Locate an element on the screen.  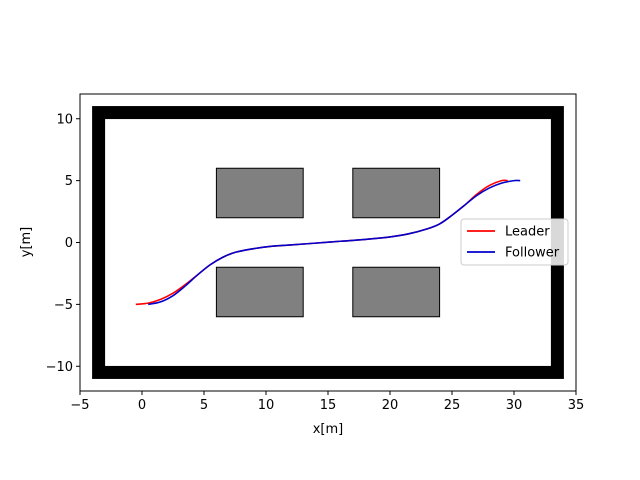
x-tick-label: 30 is located at coordinates (514, 405).